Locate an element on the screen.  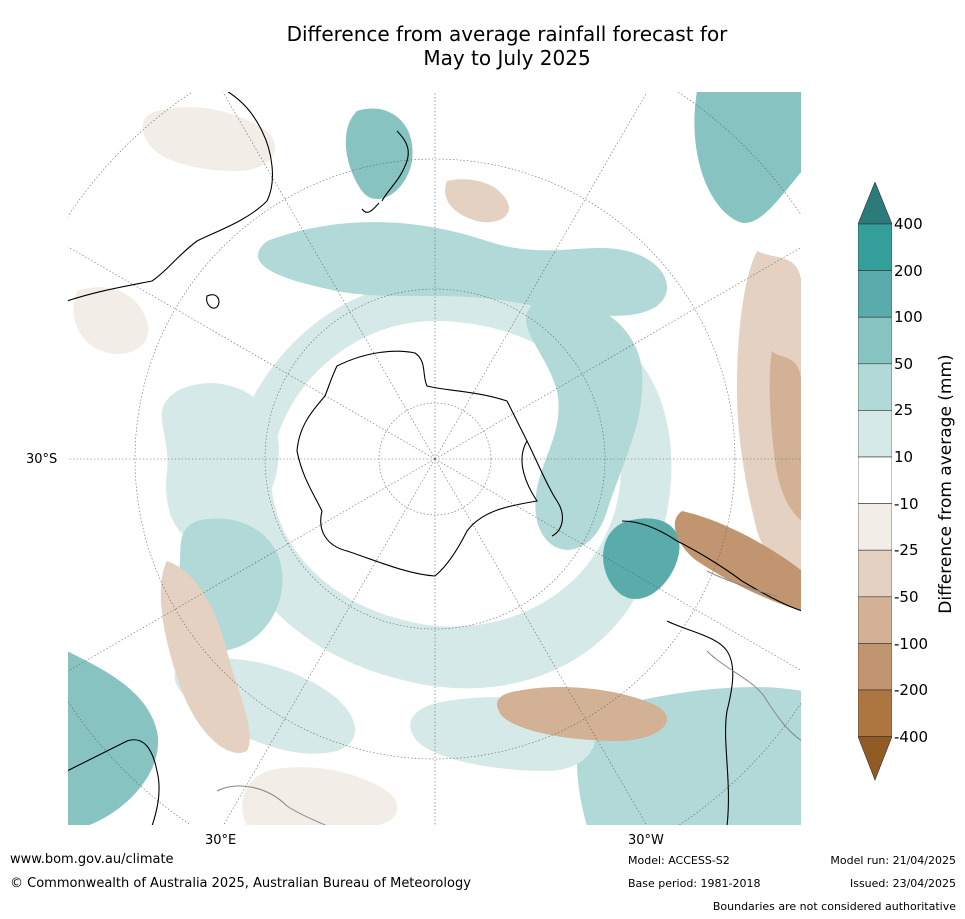
dry-west-patches is located at coordinates (111, 321).